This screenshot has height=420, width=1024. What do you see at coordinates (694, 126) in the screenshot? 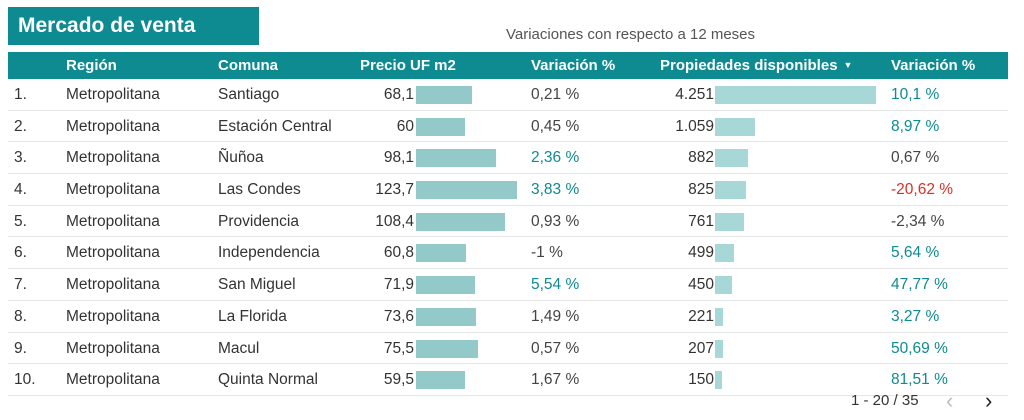
I see `cell-propiedades: 1.059` at bounding box center [694, 126].